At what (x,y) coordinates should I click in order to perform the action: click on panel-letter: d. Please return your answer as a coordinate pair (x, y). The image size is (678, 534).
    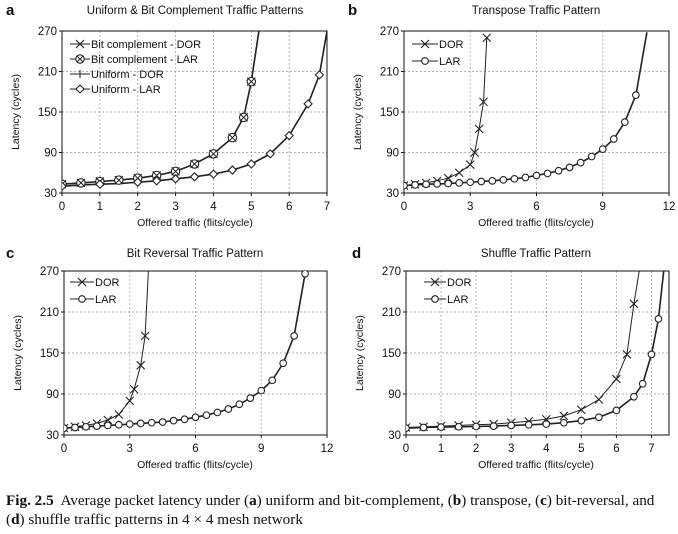
    Looking at the image, I should click on (356, 253).